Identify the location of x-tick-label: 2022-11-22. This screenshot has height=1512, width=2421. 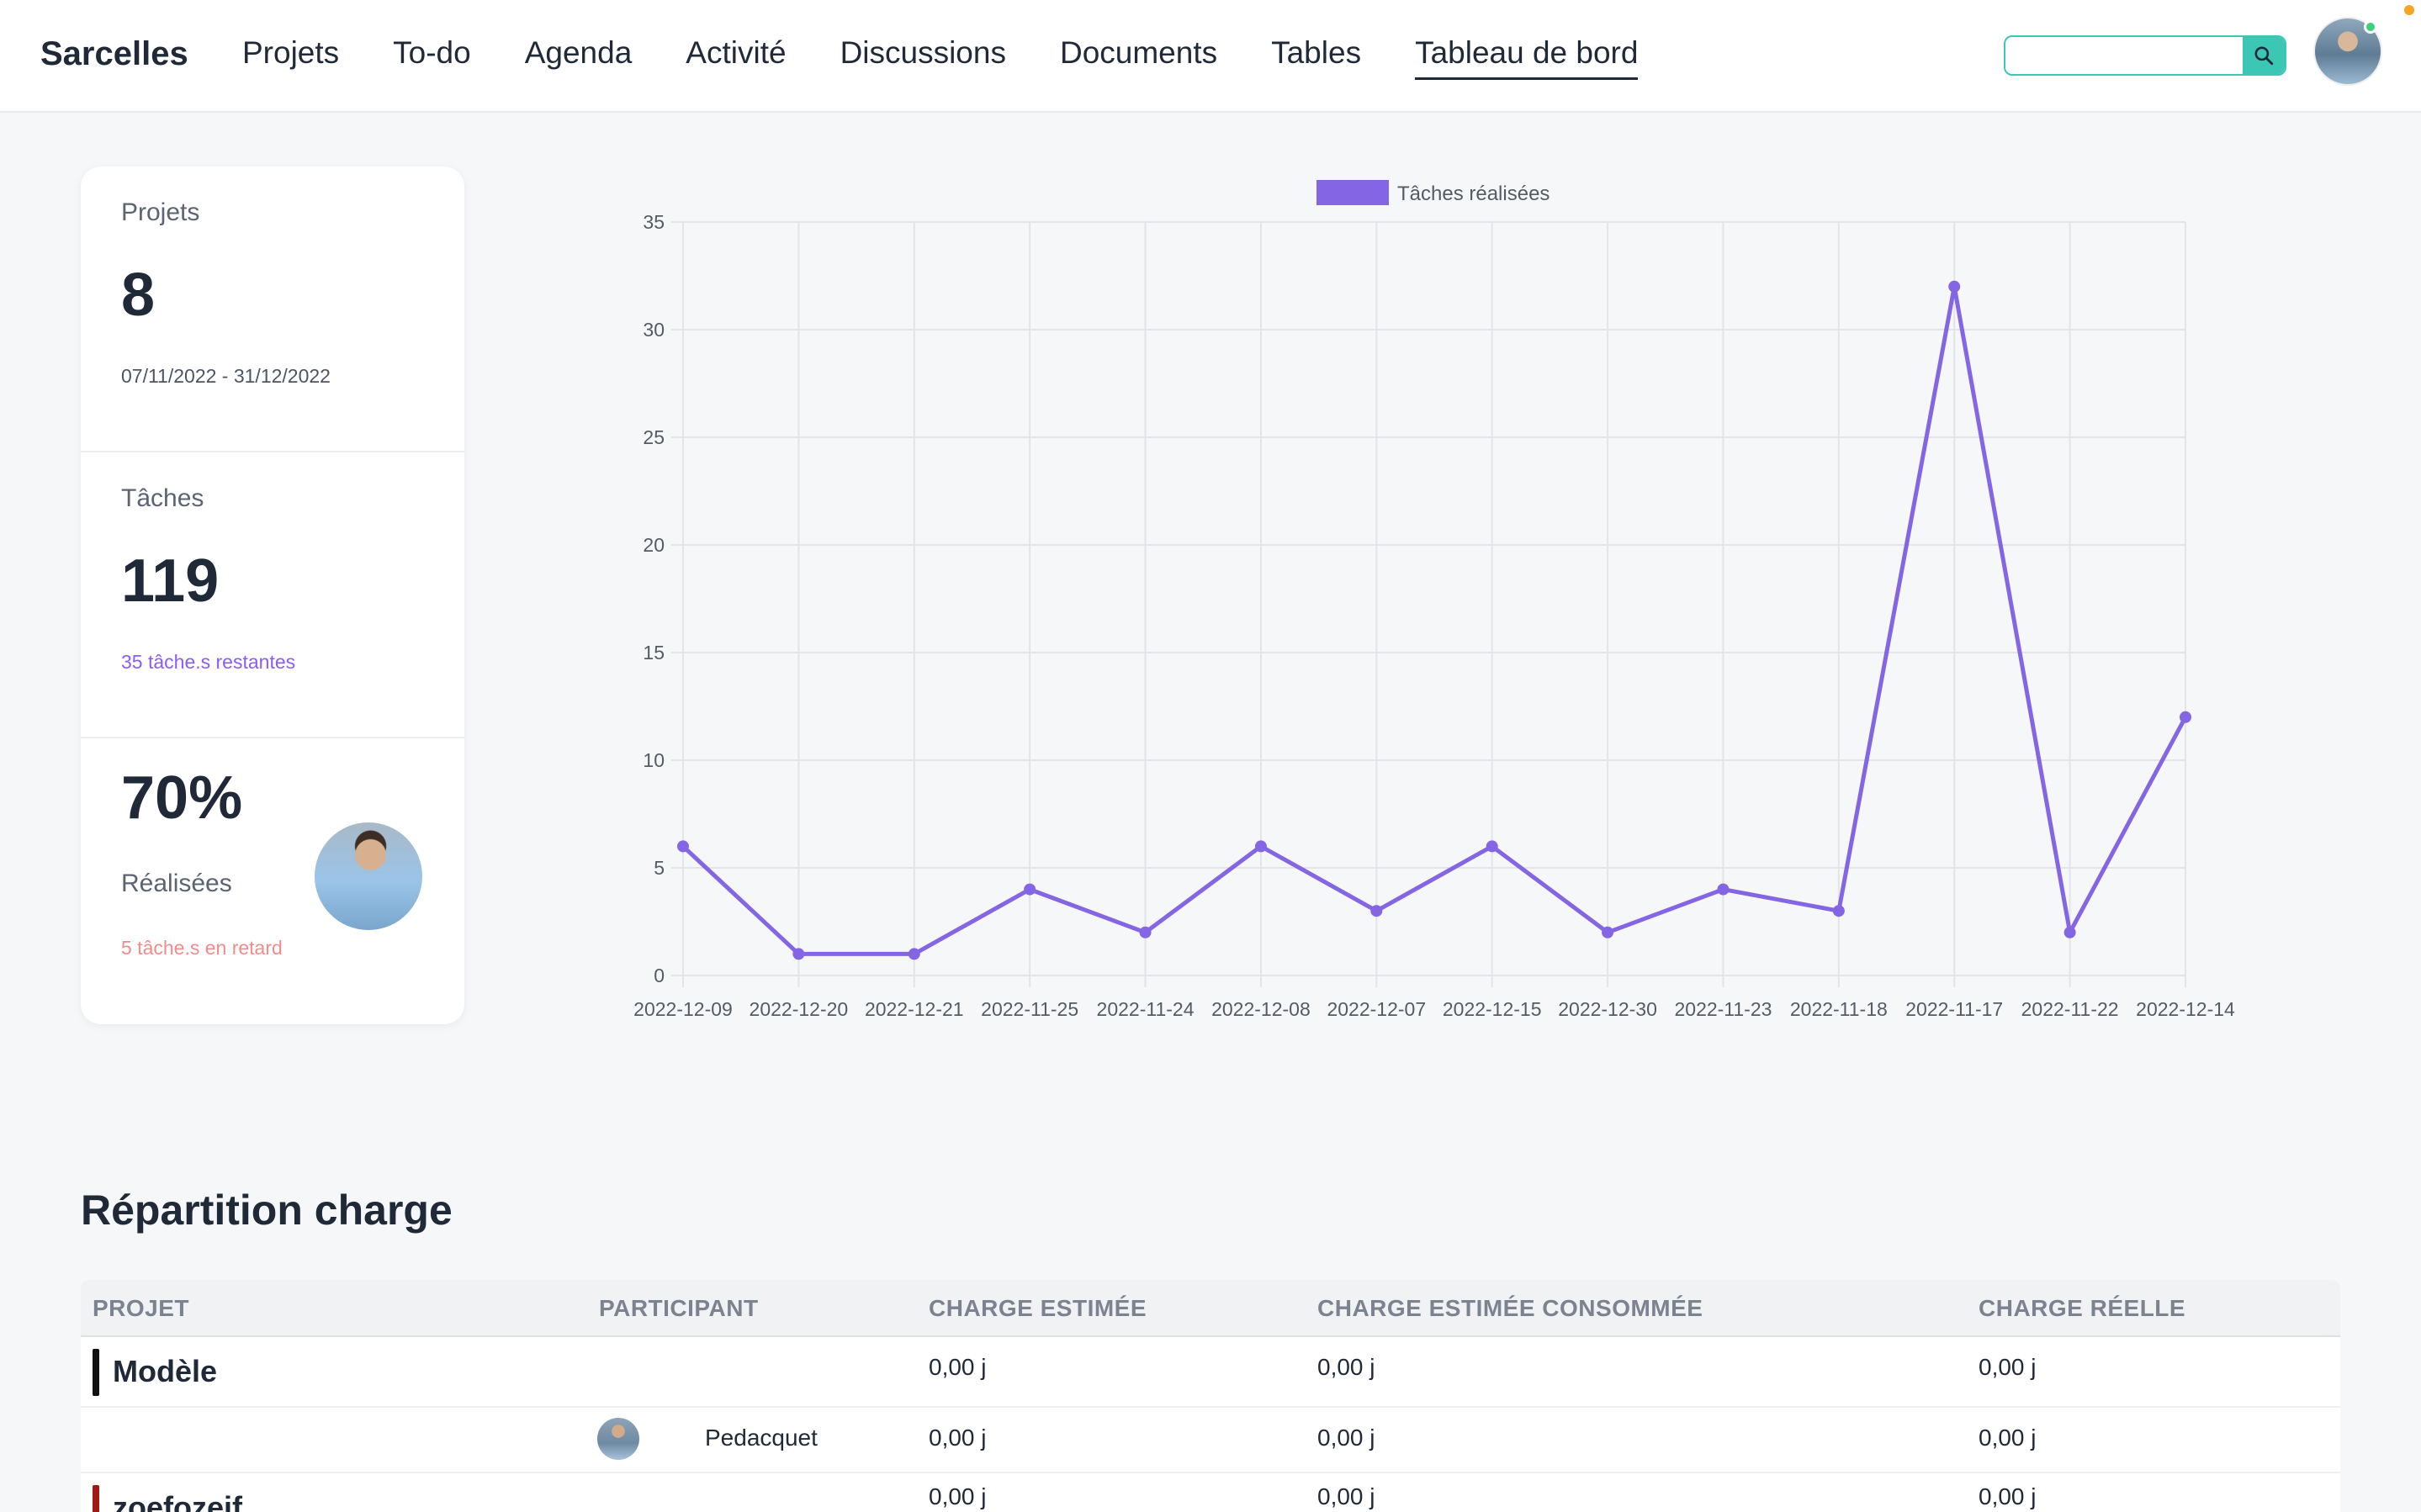
(2070, 1009).